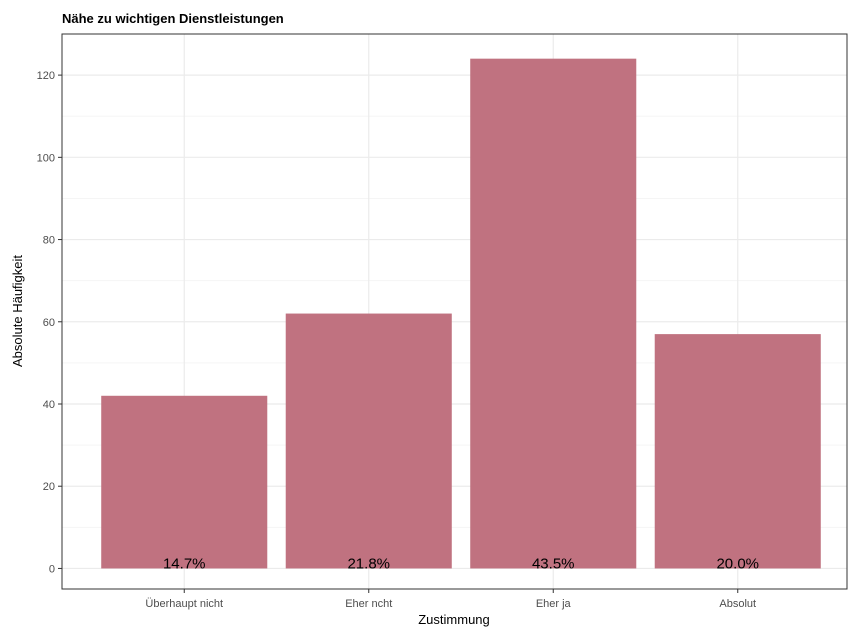  Describe the element at coordinates (49, 487) in the screenshot. I see `y-tick-label: 20` at that location.